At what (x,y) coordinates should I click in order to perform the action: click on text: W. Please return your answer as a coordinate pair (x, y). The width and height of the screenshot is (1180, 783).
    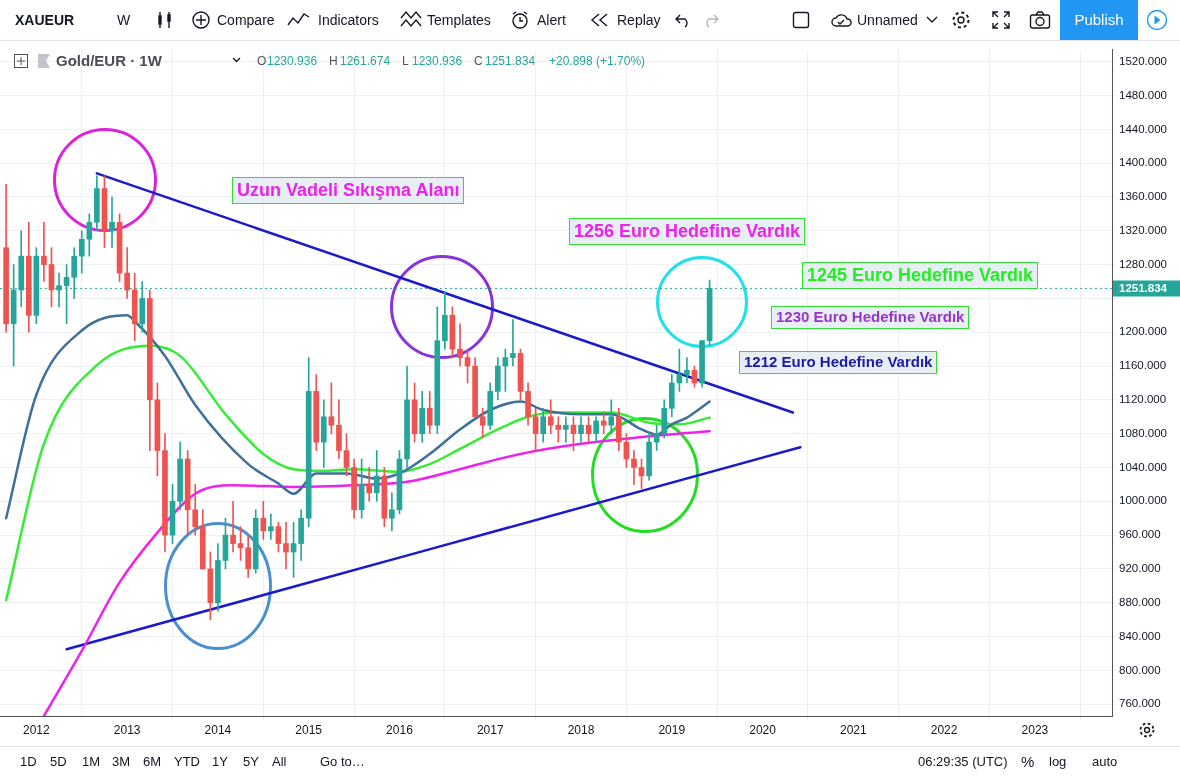
    Looking at the image, I should click on (124, 20).